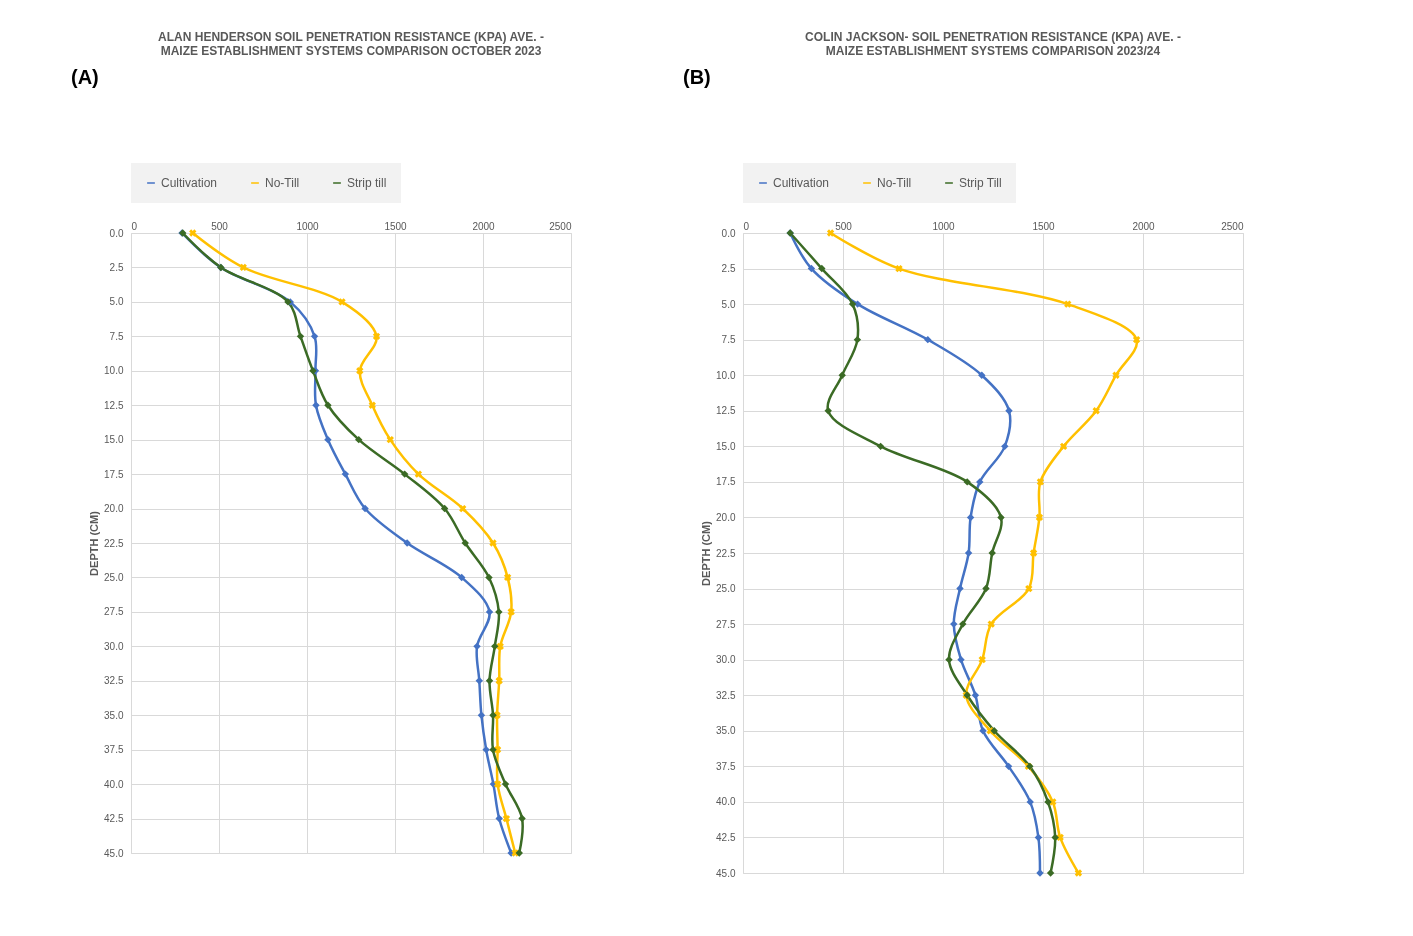 The image size is (1413, 936). Describe the element at coordinates (351, 44) in the screenshot. I see `chart-title: ALAN HENDERSON SOIL PENETRATION RESISTANCE (KPA) AVE. - MAIZE ESTABLISHMENT SYSTEMS COMPARISON OCTOBER 2023` at that location.